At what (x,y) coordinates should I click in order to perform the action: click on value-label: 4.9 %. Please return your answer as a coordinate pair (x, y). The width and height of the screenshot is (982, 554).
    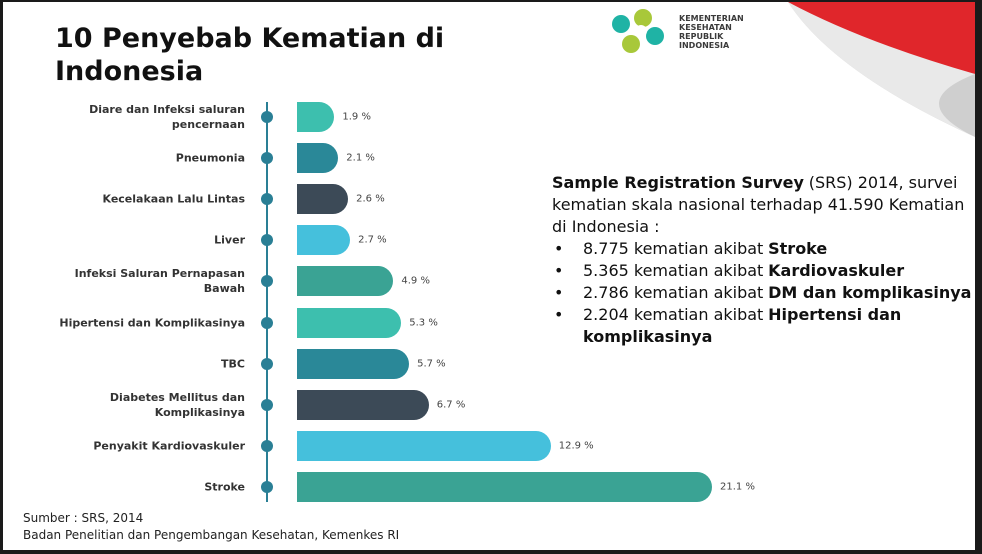
    Looking at the image, I should click on (415, 281).